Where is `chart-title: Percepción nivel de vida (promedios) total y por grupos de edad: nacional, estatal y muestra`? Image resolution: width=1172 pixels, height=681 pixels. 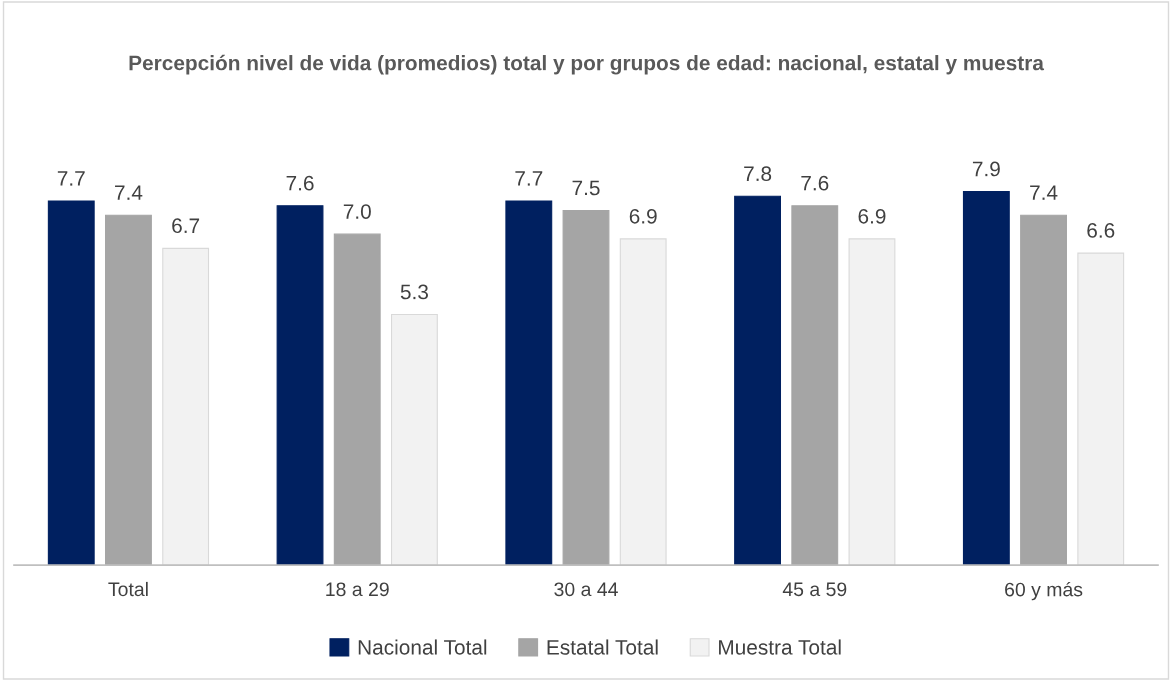
chart-title: Percepción nivel de vida (promedios) total y por grupos de edad: nacional, estatal y muestra is located at coordinates (587, 64).